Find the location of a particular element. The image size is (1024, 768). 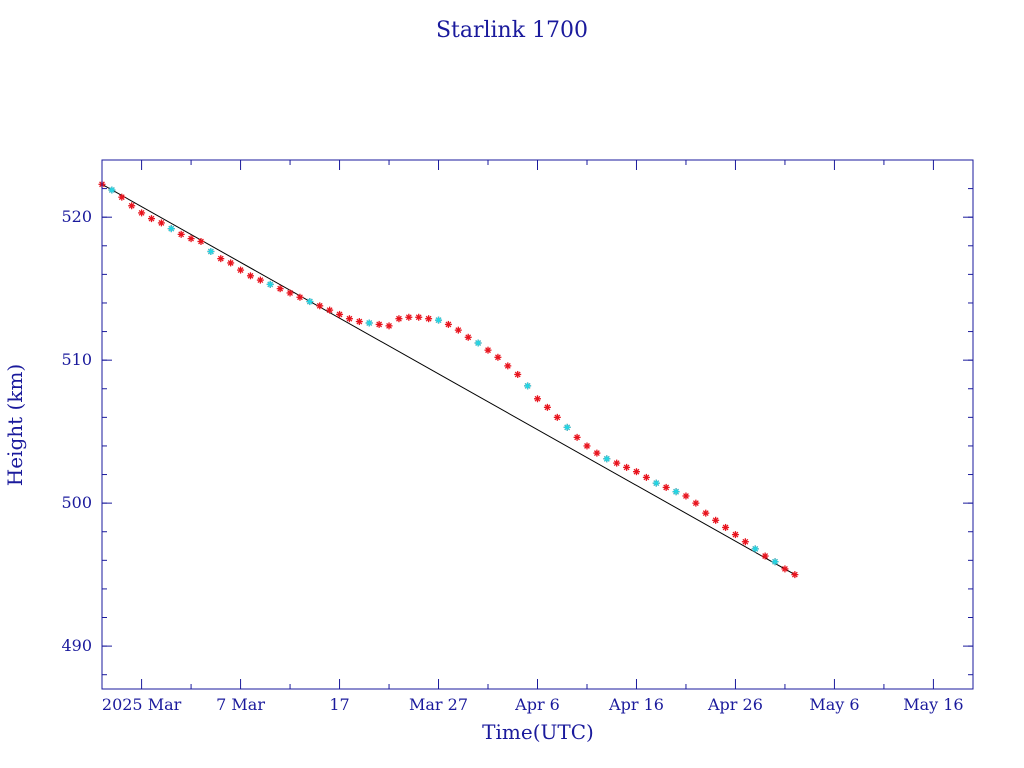

x-tick-label: 2025 Mar is located at coordinates (142, 704).